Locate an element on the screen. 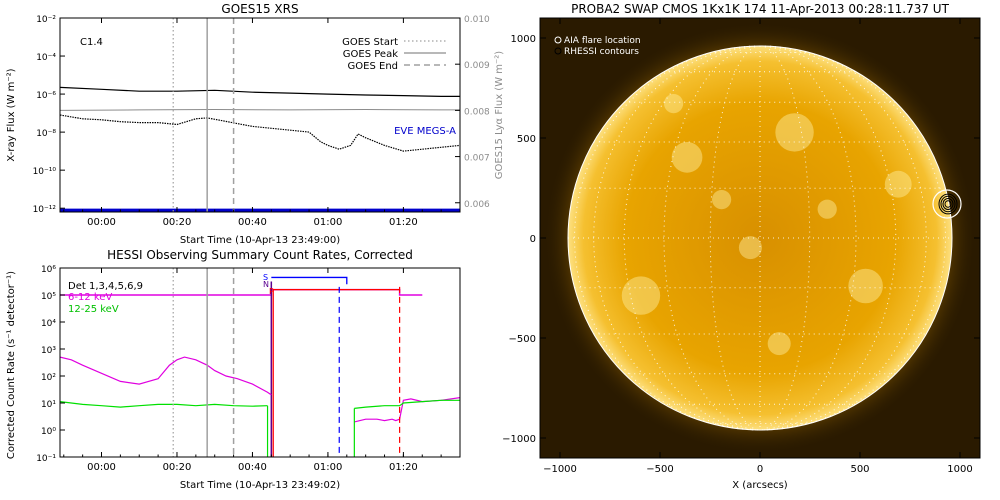 This screenshot has width=1000, height=500. rhessi-contour is located at coordinates (948, 204).